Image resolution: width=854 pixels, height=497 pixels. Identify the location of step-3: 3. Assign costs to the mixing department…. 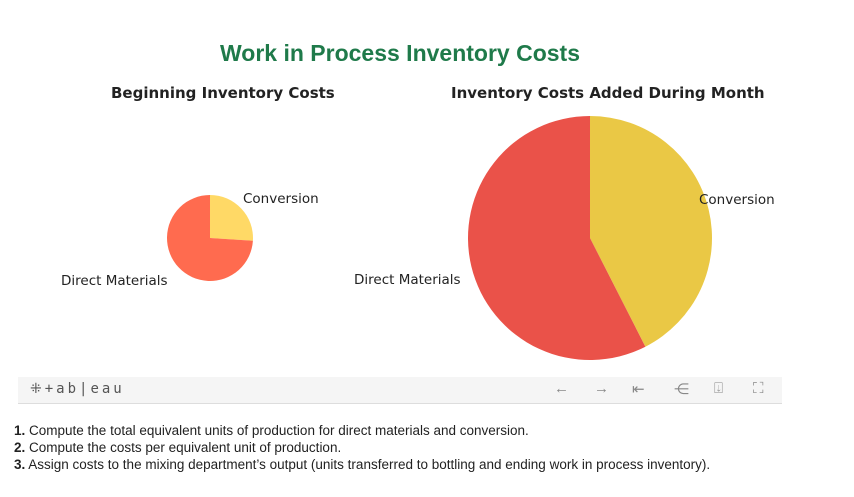
(362, 464).